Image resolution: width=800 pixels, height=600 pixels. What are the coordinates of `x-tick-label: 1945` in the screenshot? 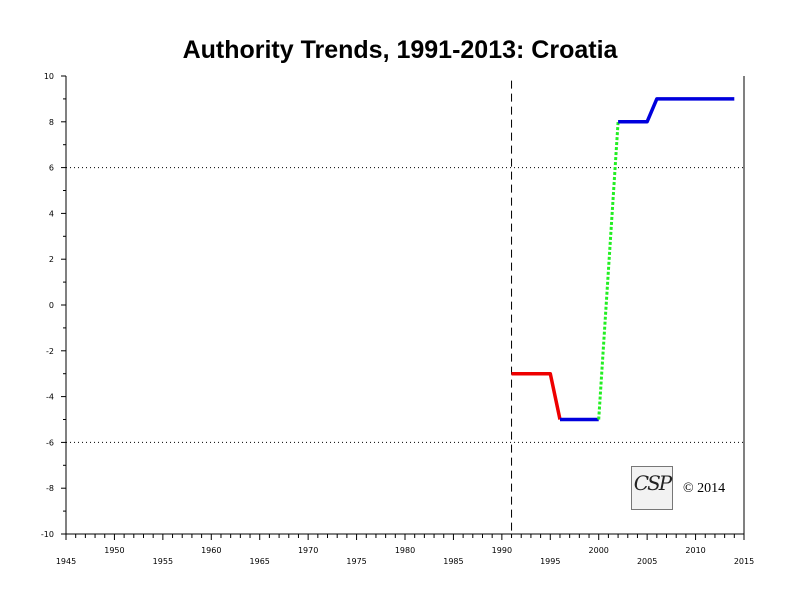 It's located at (66, 561).